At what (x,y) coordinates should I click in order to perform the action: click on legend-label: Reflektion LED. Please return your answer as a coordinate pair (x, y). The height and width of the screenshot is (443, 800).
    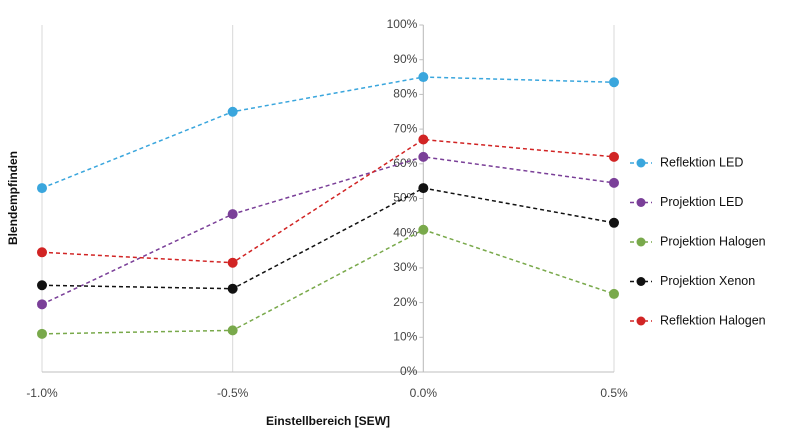
    Looking at the image, I should click on (701, 162).